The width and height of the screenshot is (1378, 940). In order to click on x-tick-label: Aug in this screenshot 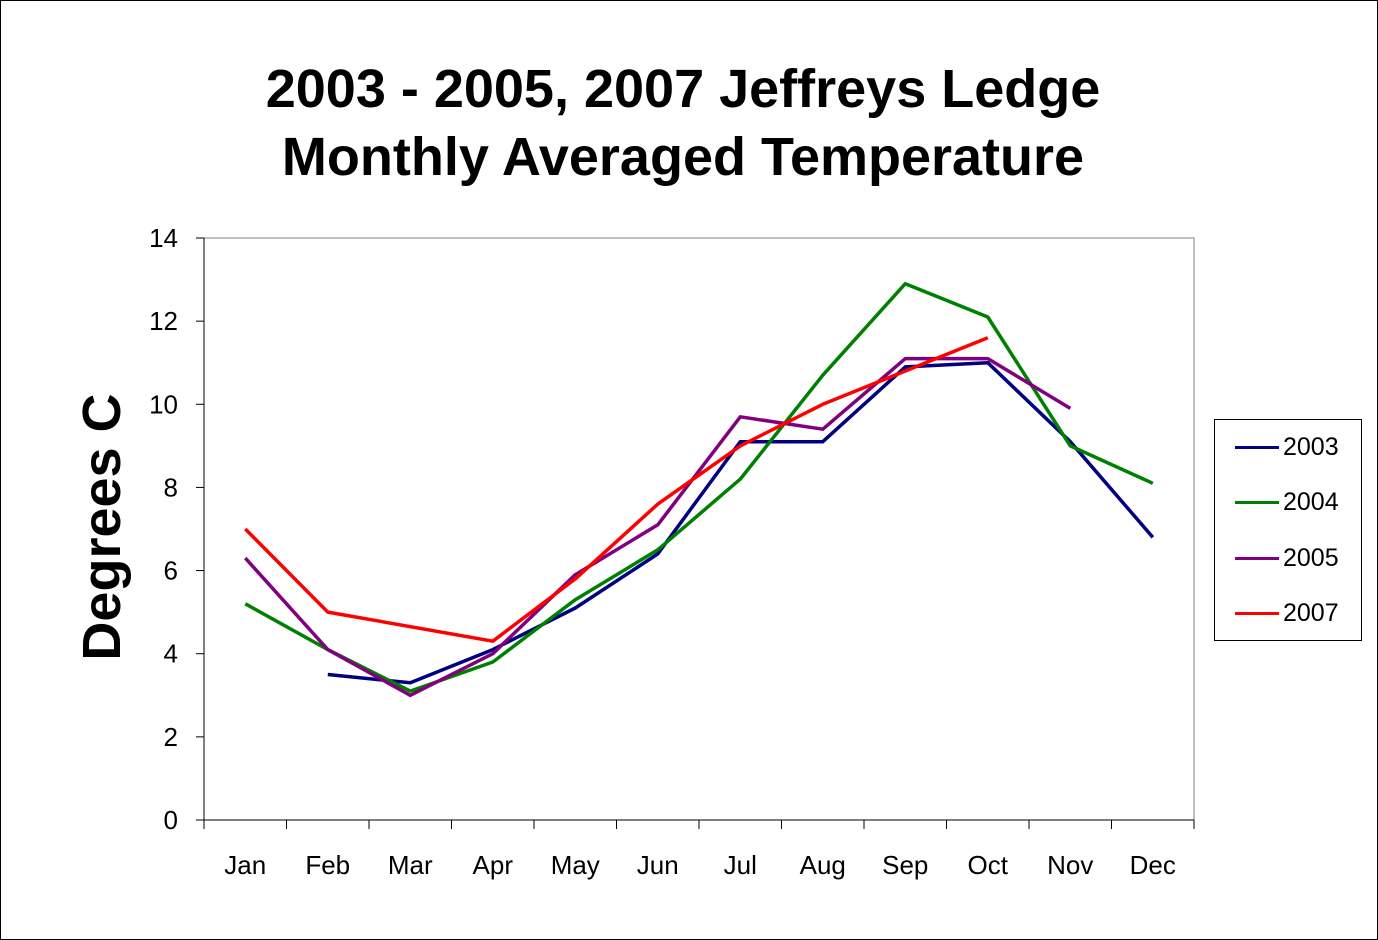, I will do `click(823, 865)`.